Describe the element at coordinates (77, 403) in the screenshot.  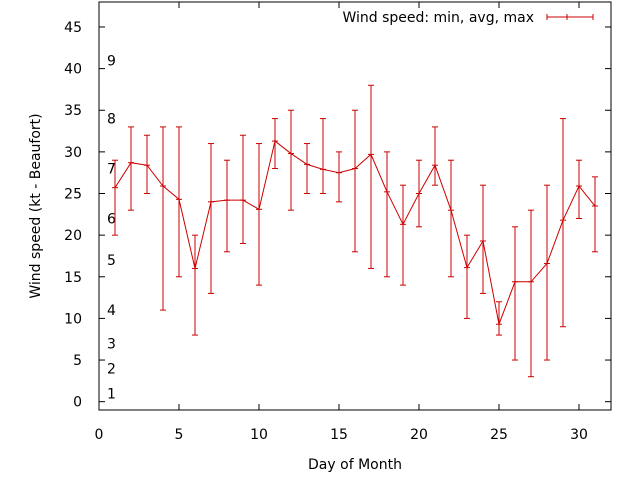
I see `y-tick-label: 0` at that location.